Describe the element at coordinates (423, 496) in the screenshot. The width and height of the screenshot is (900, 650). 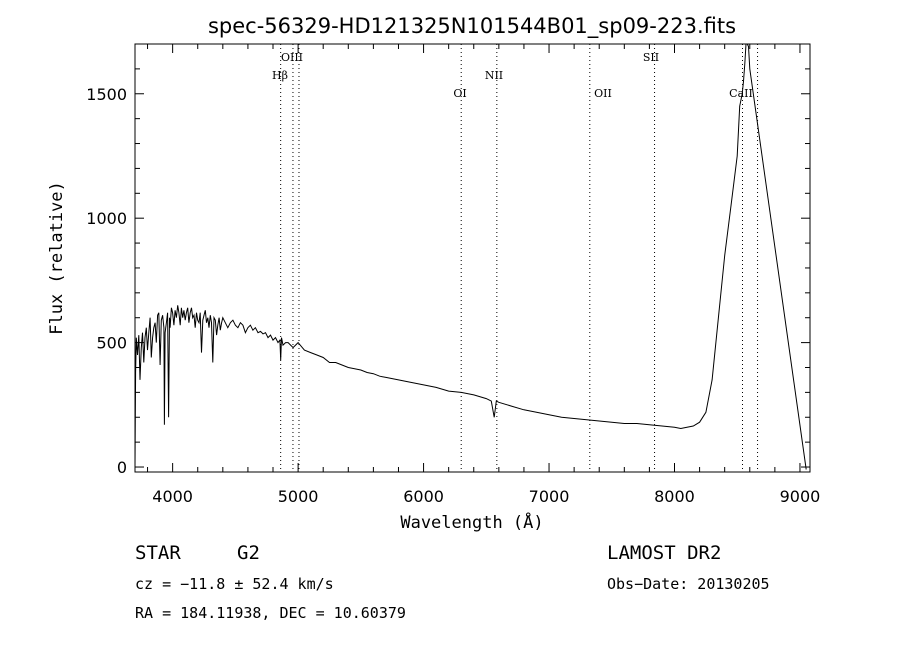
I see `x-tick-label: 6000` at that location.